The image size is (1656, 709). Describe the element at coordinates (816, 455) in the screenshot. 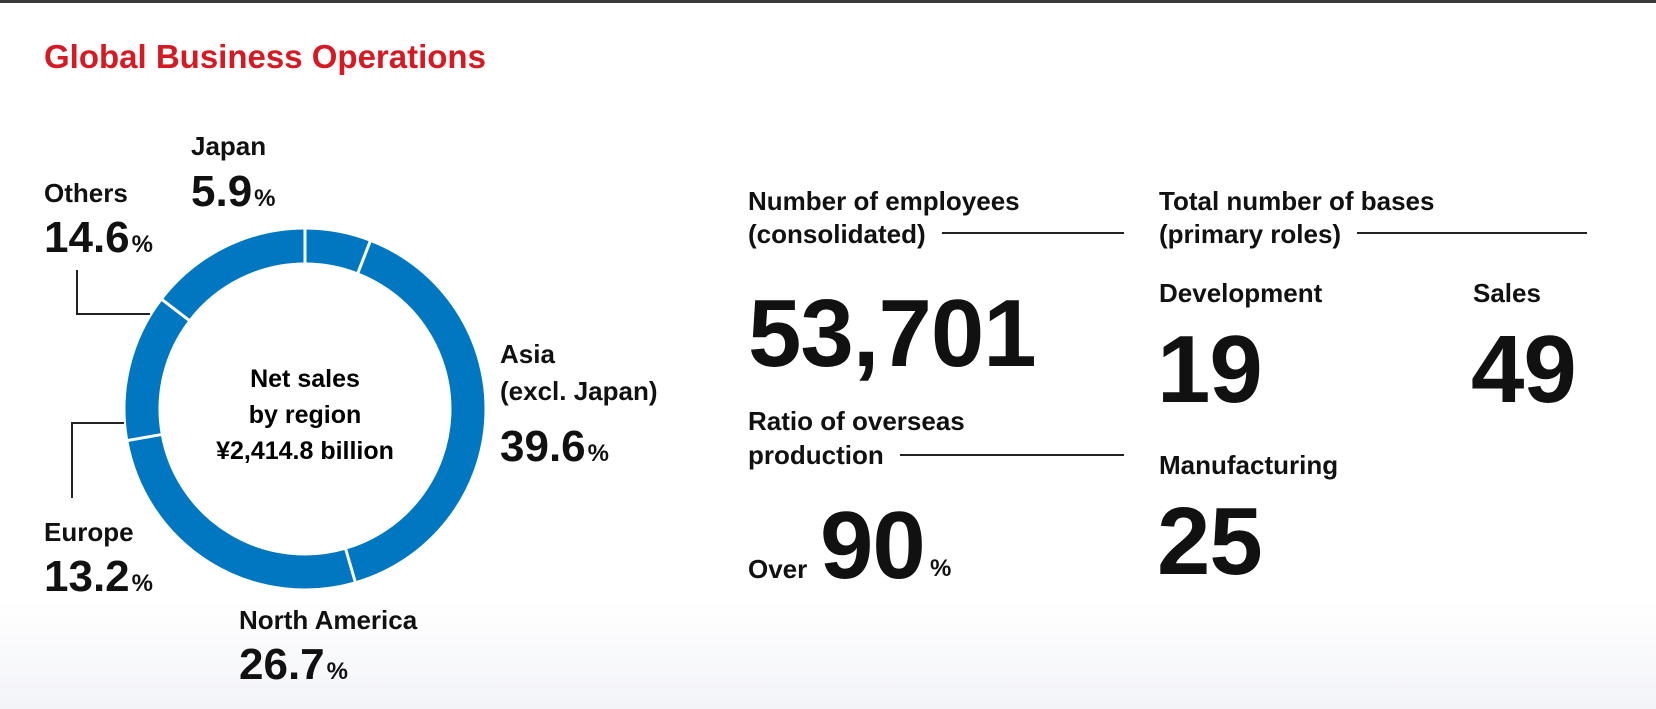

I see `overseas-label-line2: production` at that location.